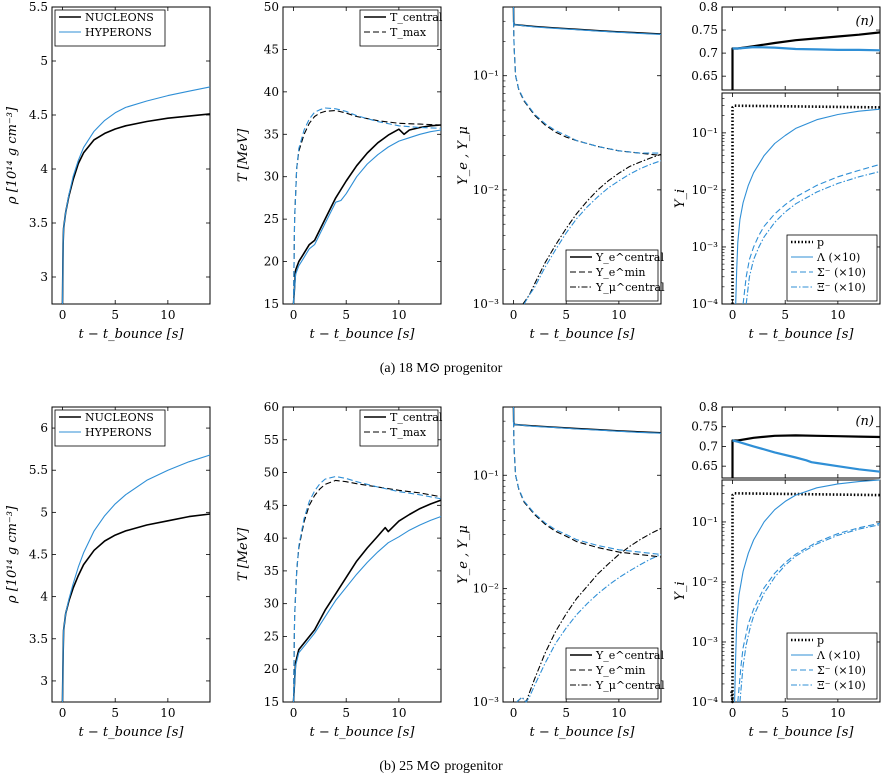  What do you see at coordinates (271, 440) in the screenshot?
I see `temperature-25-ytick-label: 55` at bounding box center [271, 440].